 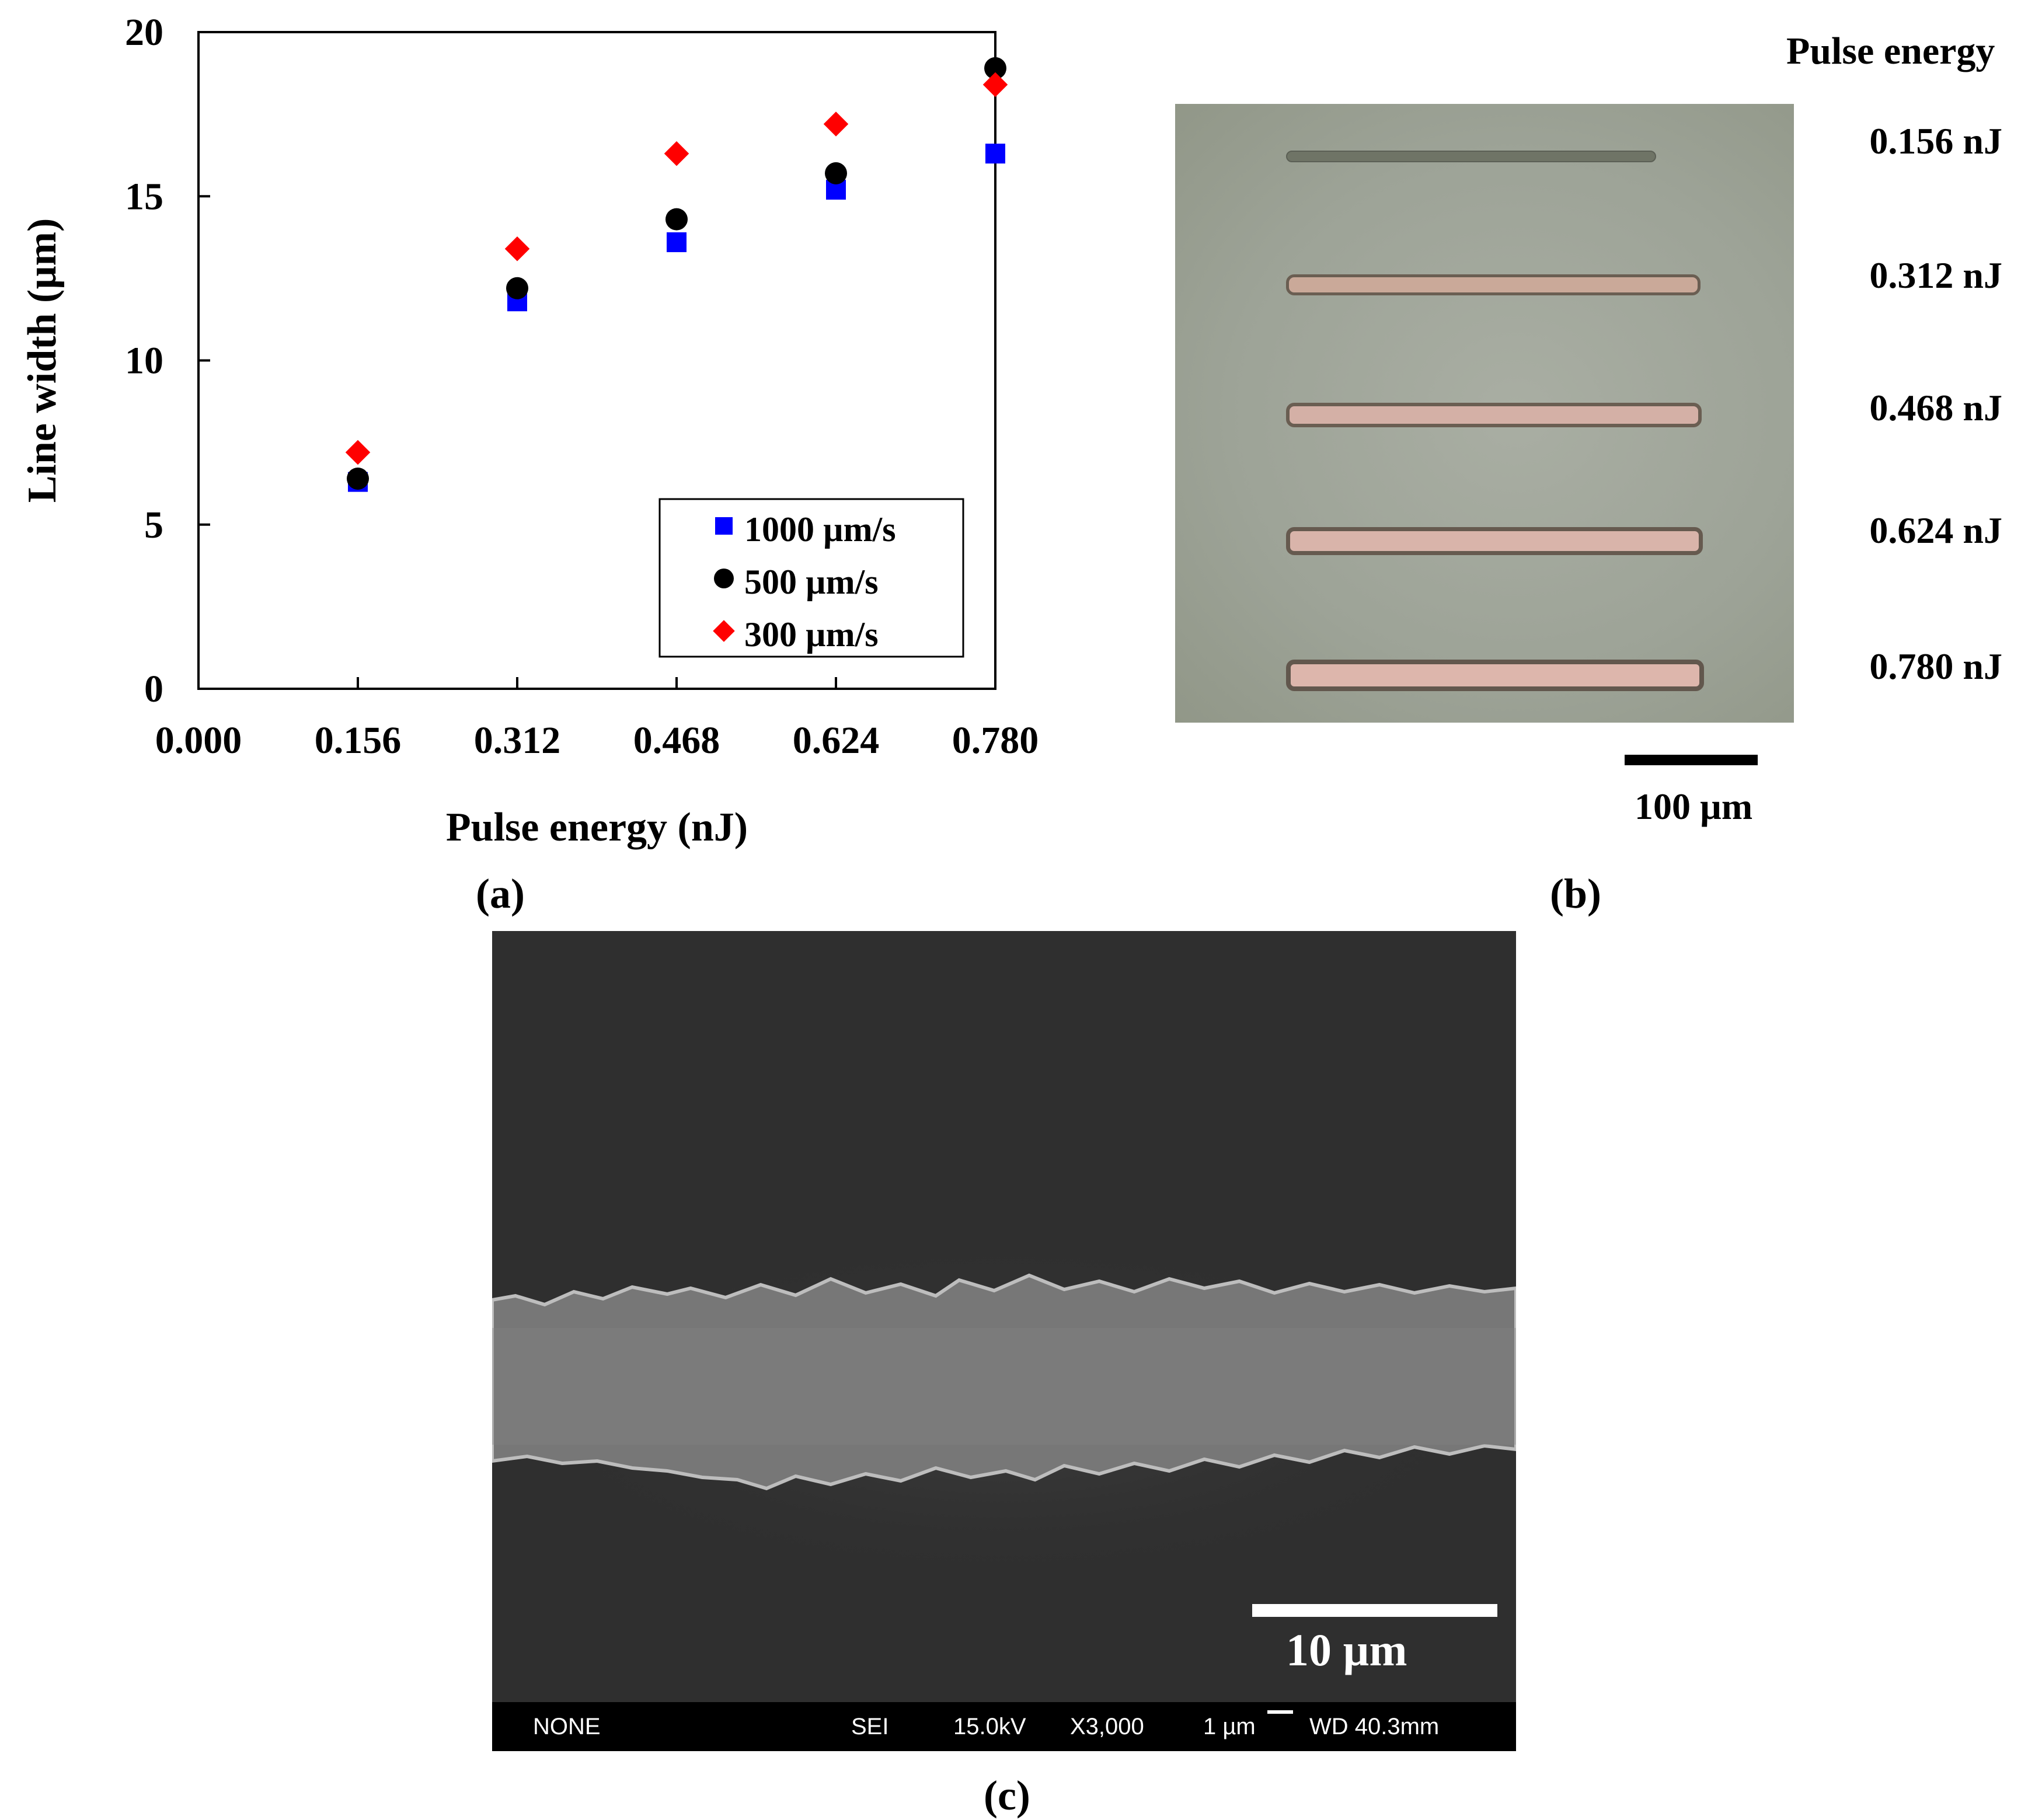 I want to click on scale-bar-b, so click(x=1691, y=760).